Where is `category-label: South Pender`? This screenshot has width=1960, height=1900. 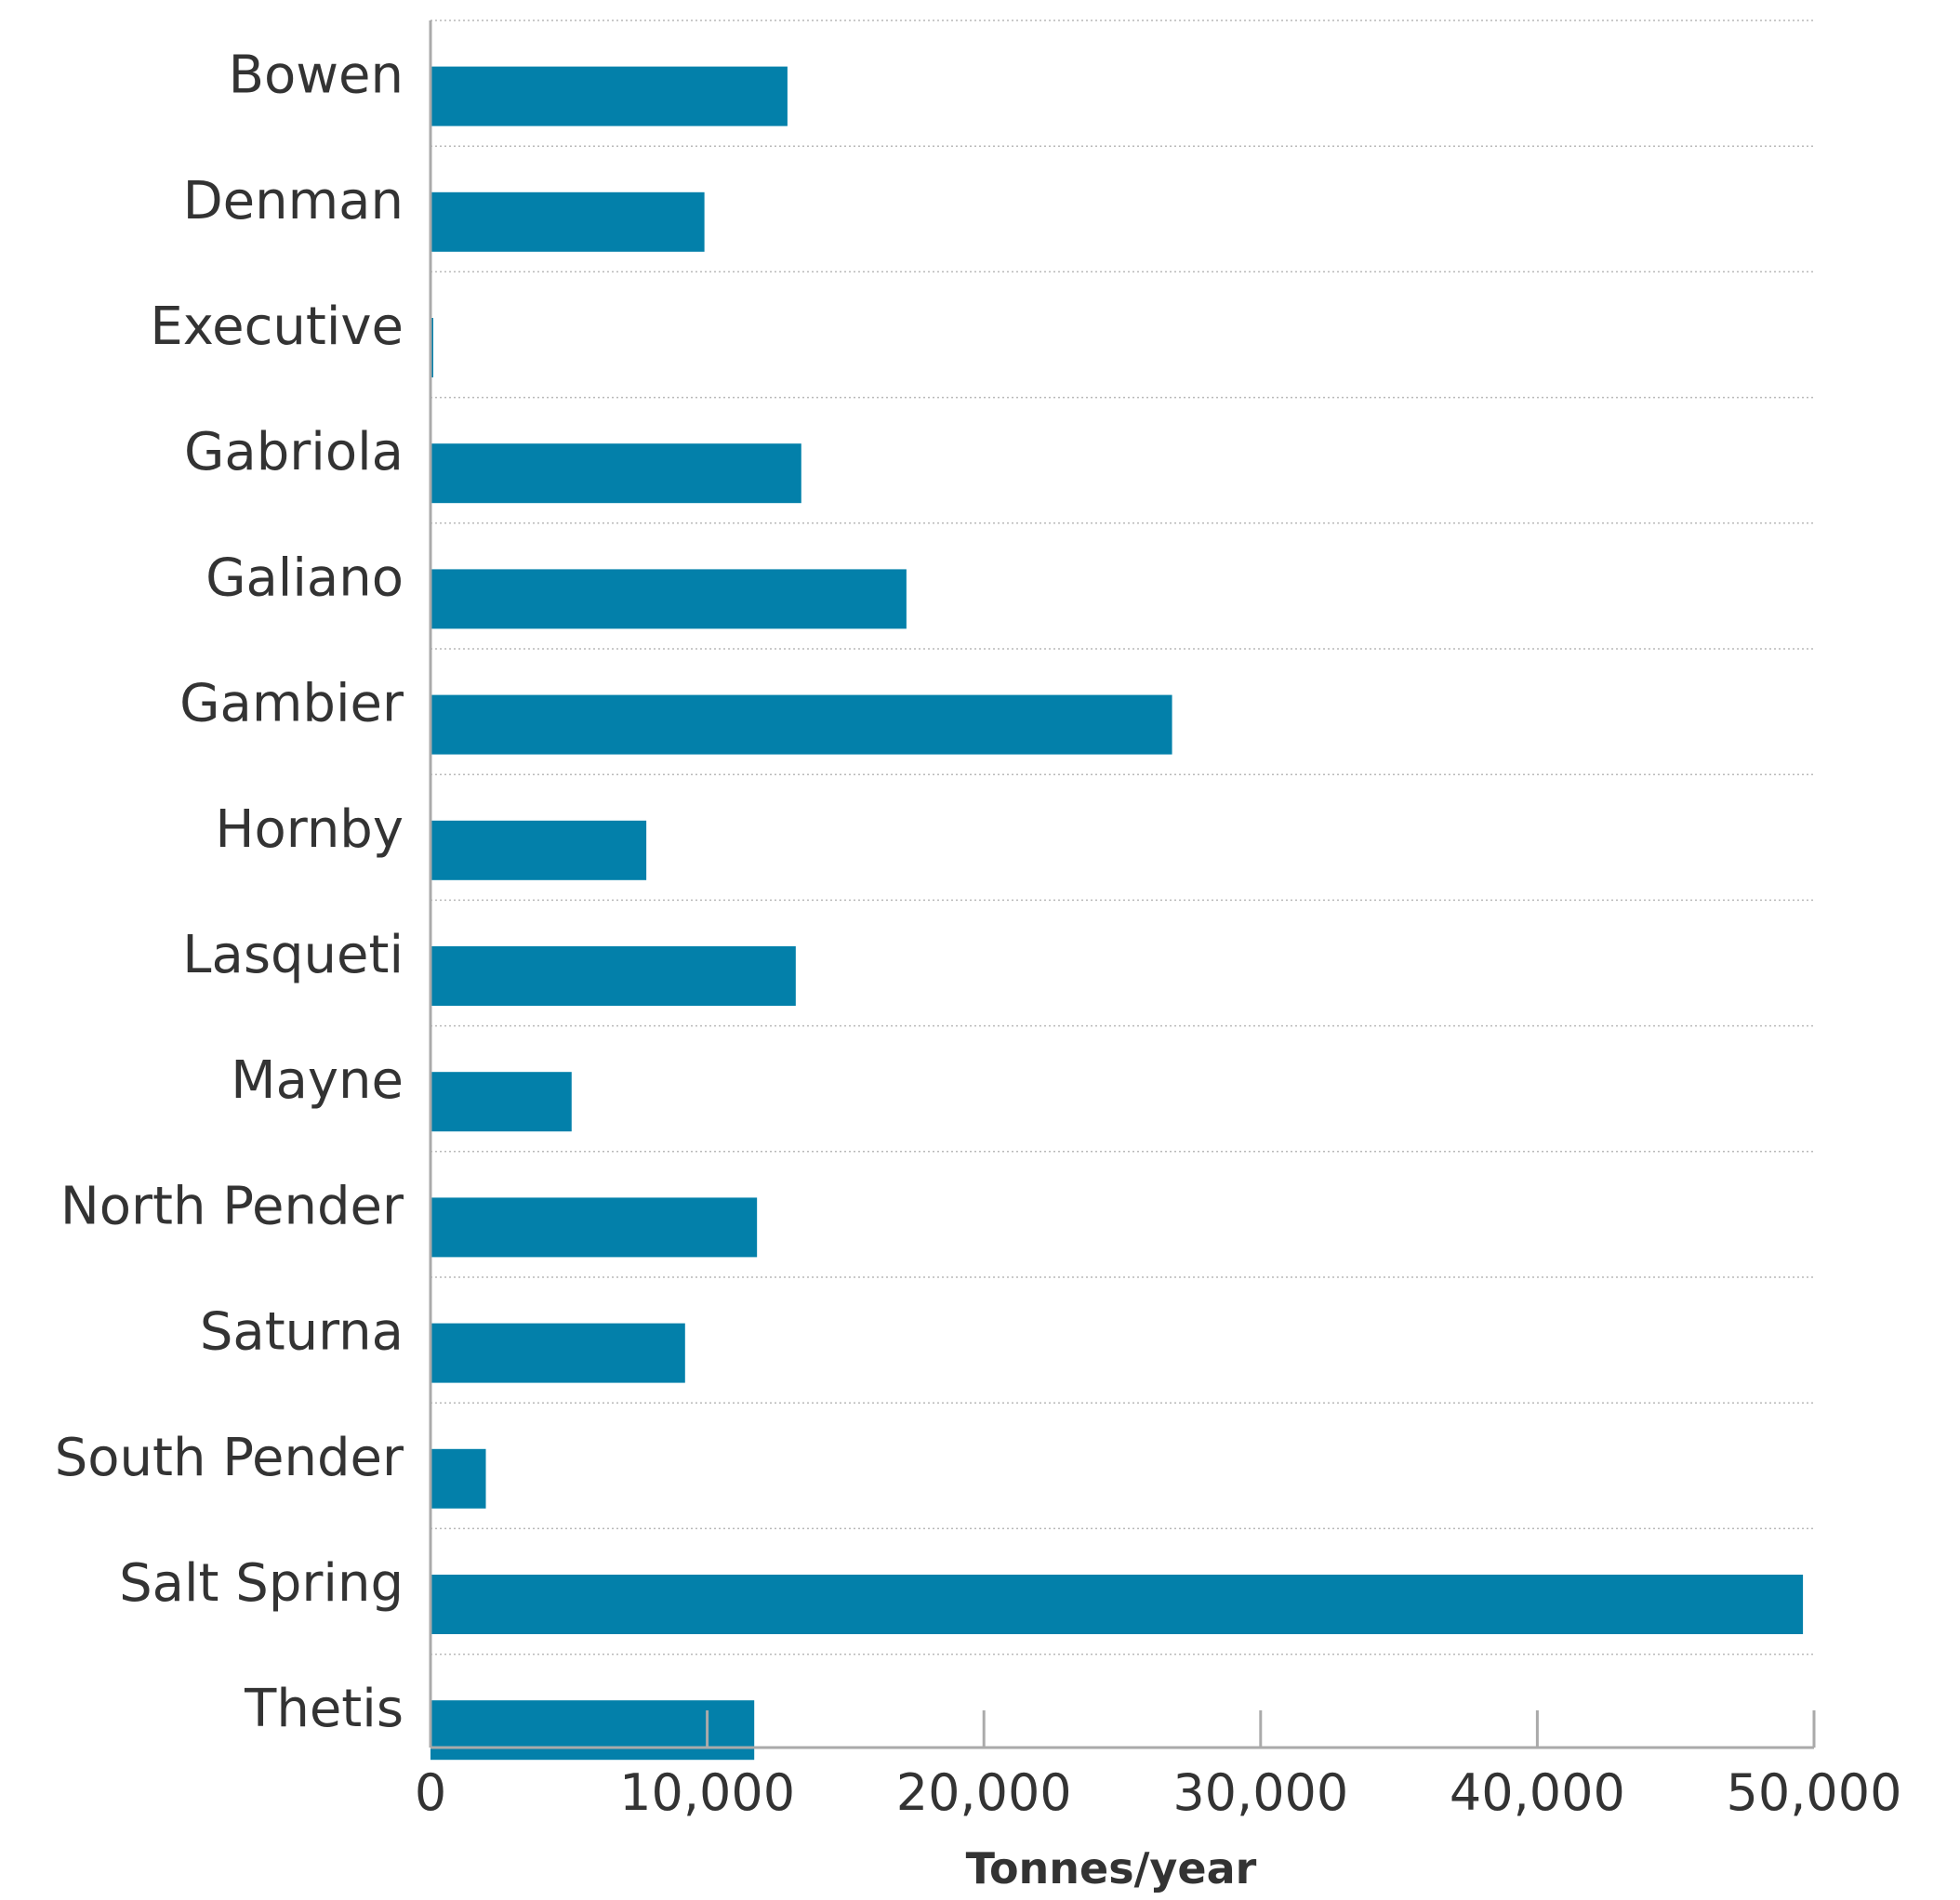
category-label: South Pender is located at coordinates (229, 1458).